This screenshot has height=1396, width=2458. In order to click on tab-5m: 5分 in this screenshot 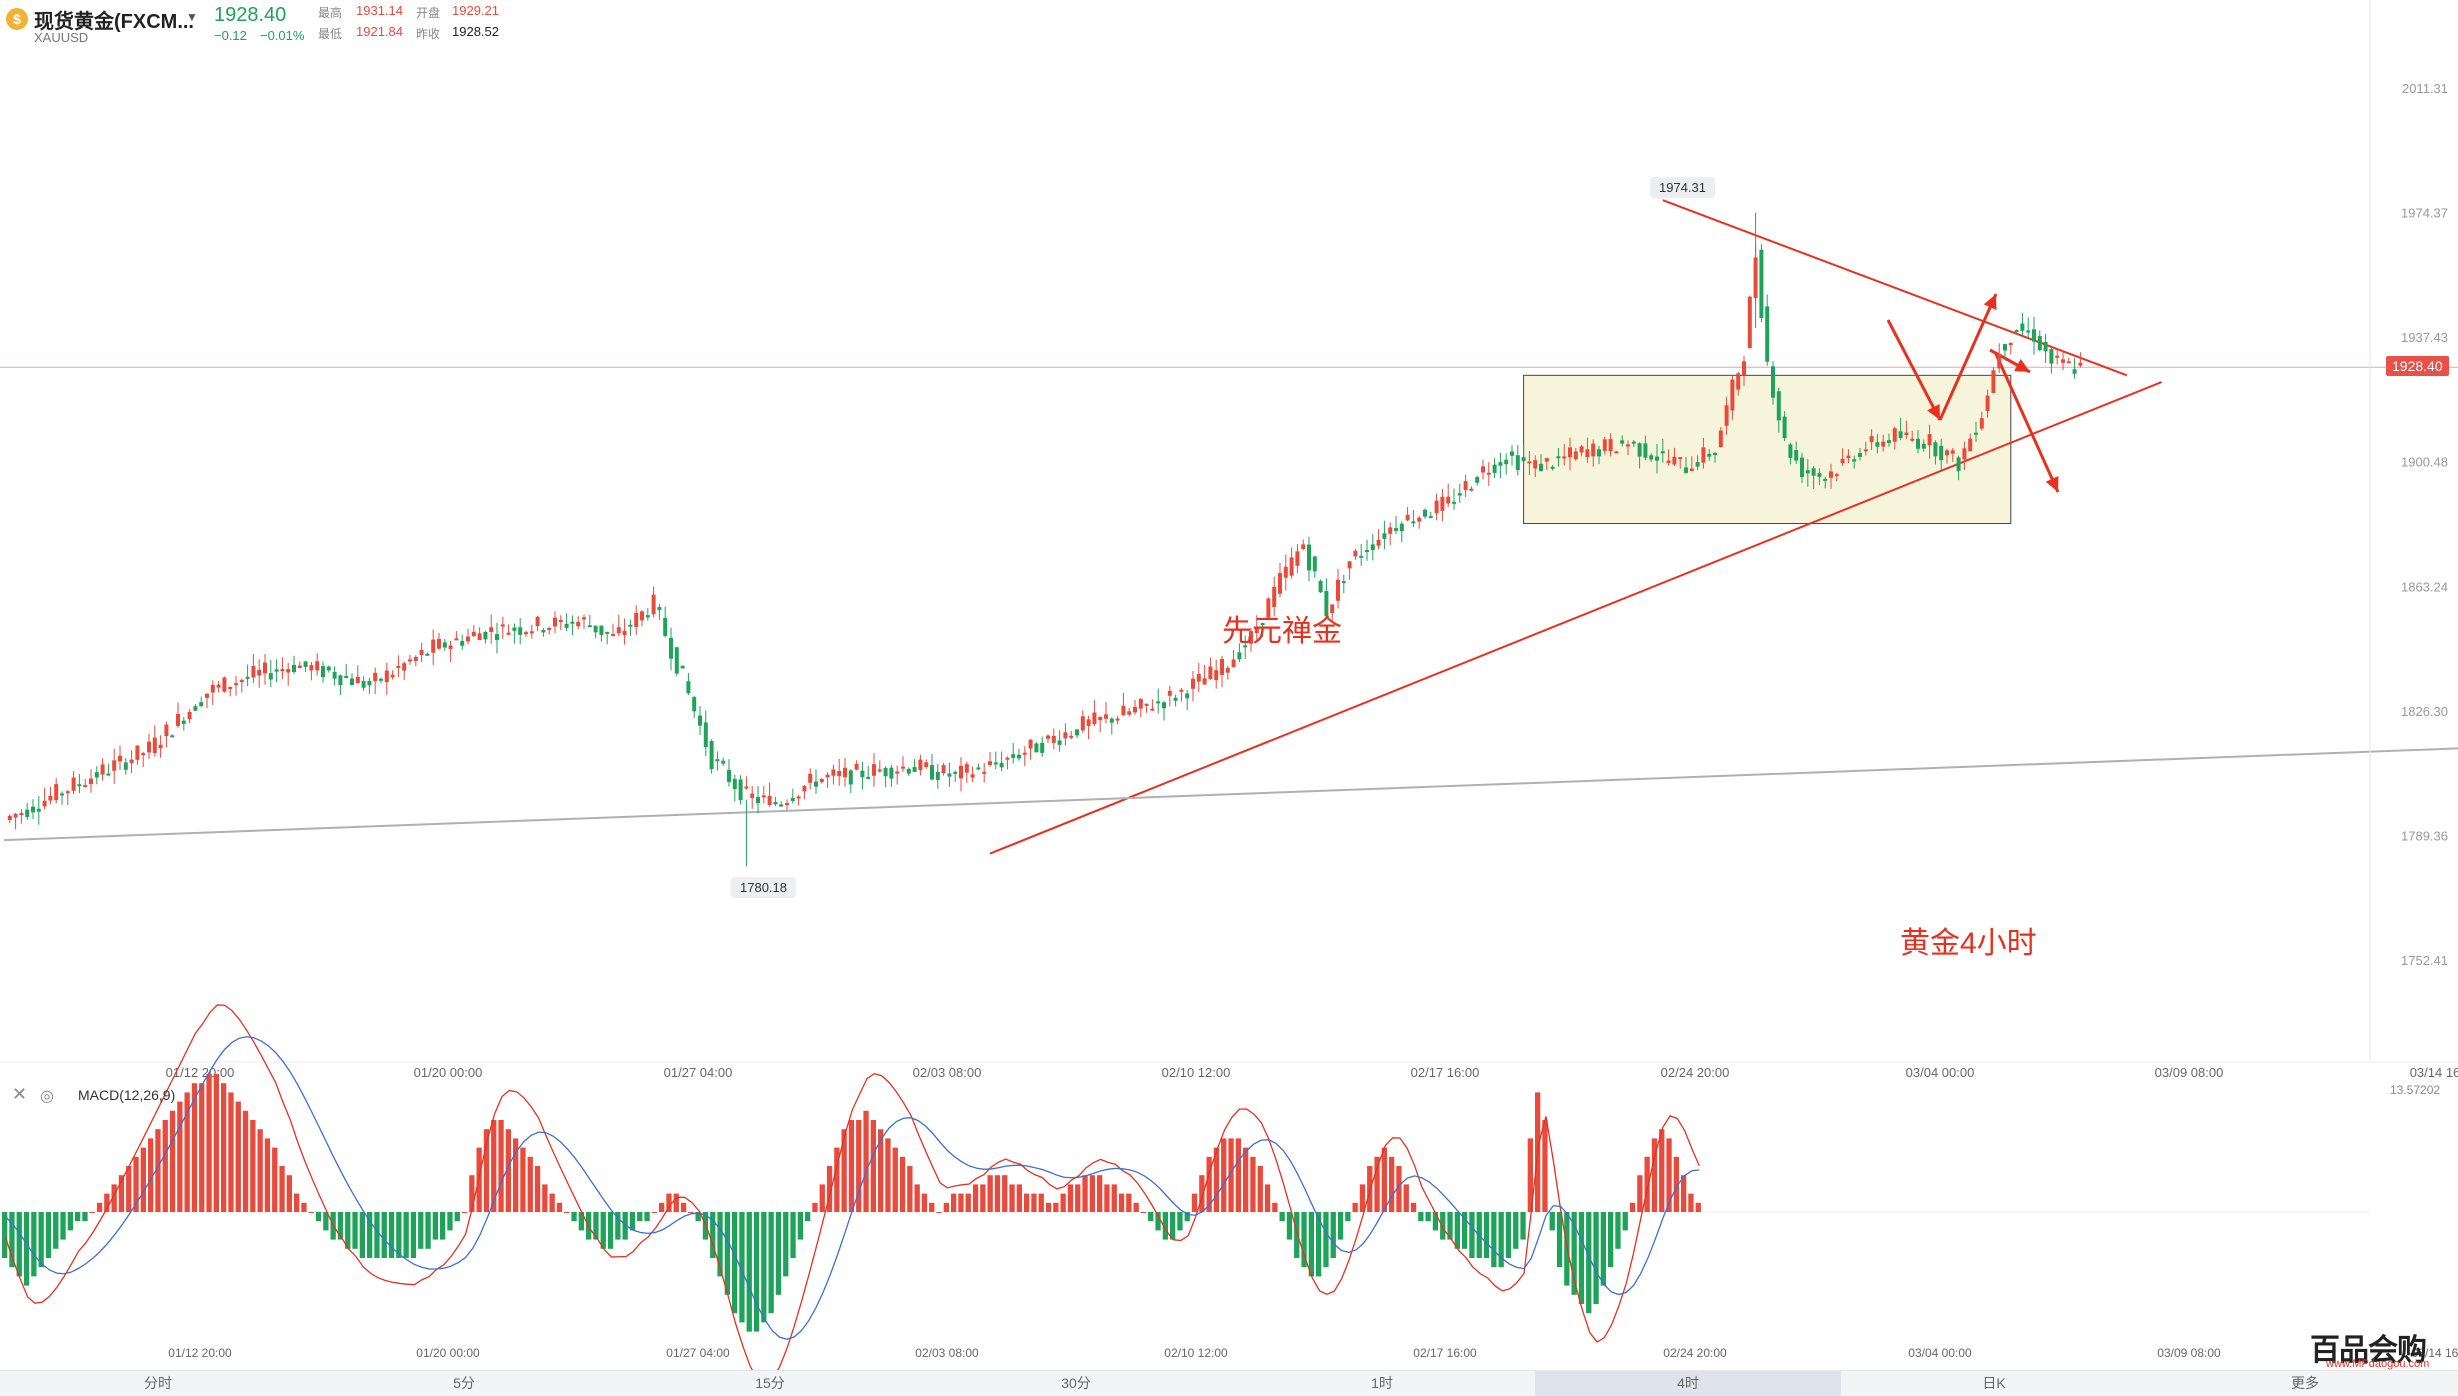, I will do `click(464, 1383)`.